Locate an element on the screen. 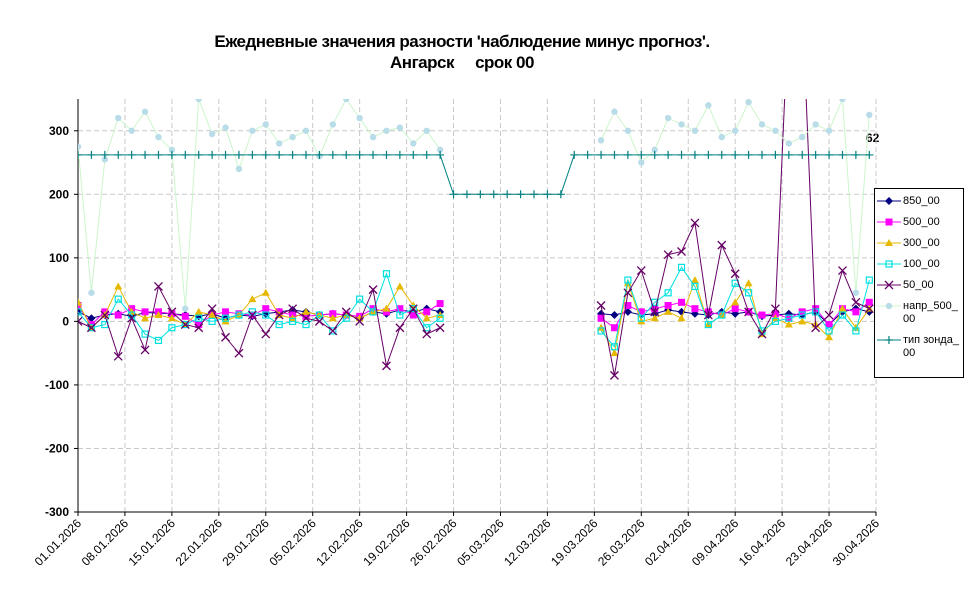 The width and height of the screenshot is (976, 599). legend-label: 300_00 is located at coordinates (921, 243).